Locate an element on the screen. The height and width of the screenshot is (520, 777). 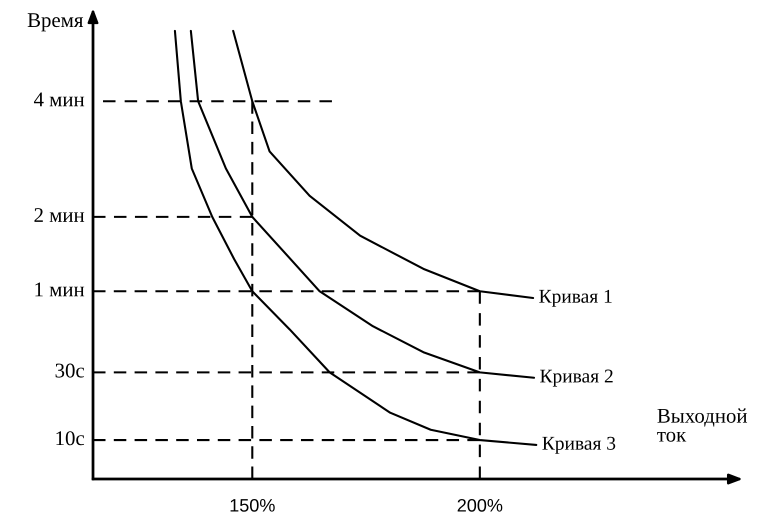
series-label: Кривая 3 is located at coordinates (579, 445).